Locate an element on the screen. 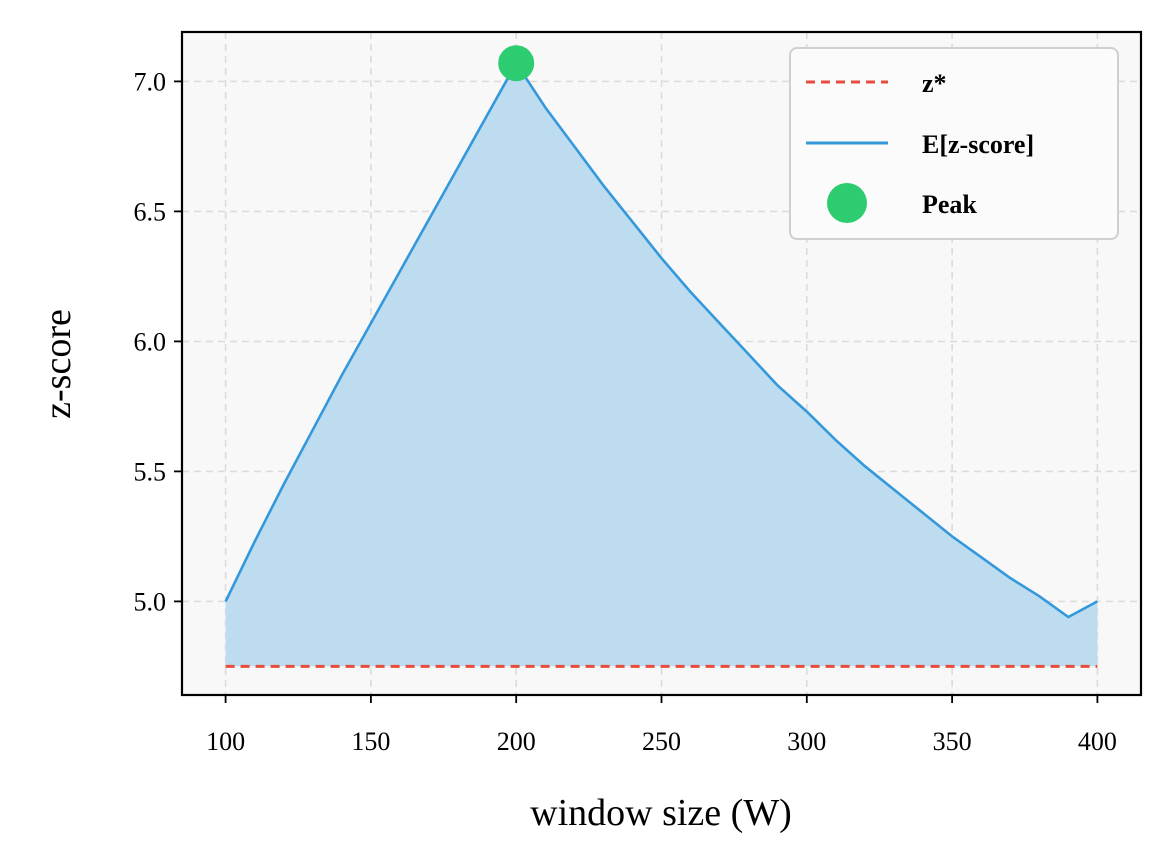  legend-label-series: E[z-score] is located at coordinates (978, 144).